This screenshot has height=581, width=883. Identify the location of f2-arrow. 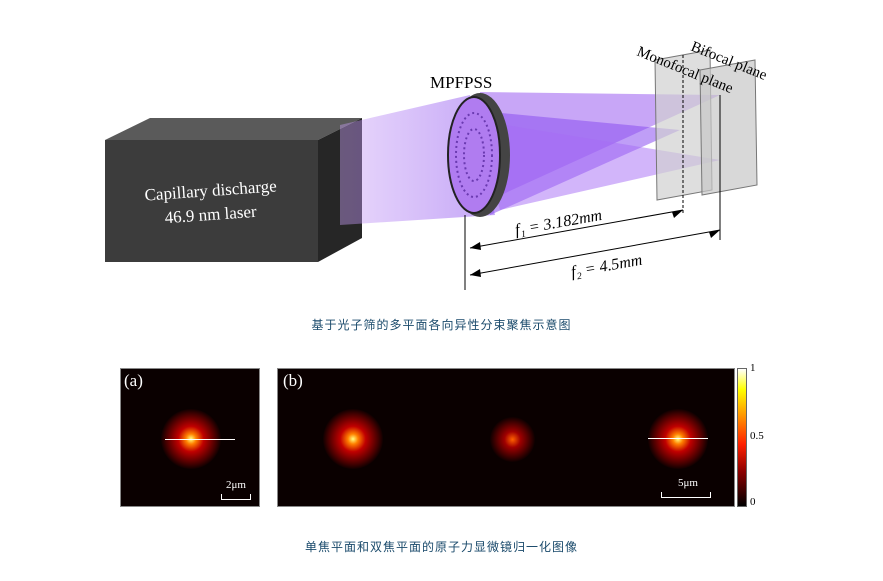
(595, 252).